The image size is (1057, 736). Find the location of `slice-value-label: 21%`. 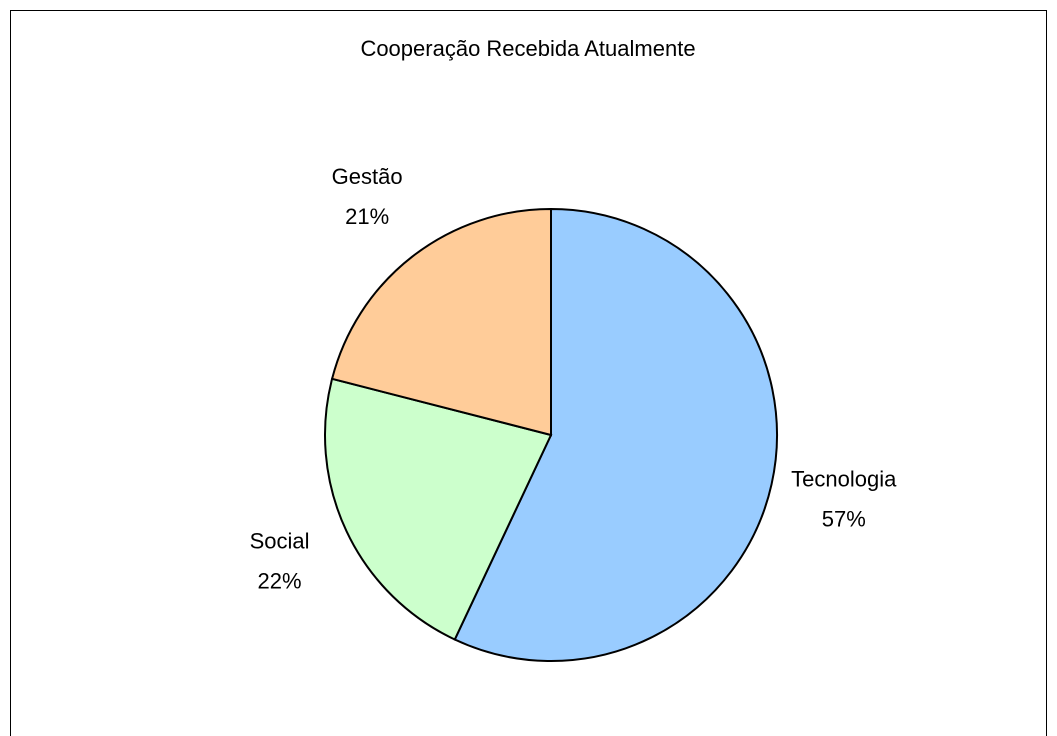

slice-value-label: 21% is located at coordinates (367, 216).